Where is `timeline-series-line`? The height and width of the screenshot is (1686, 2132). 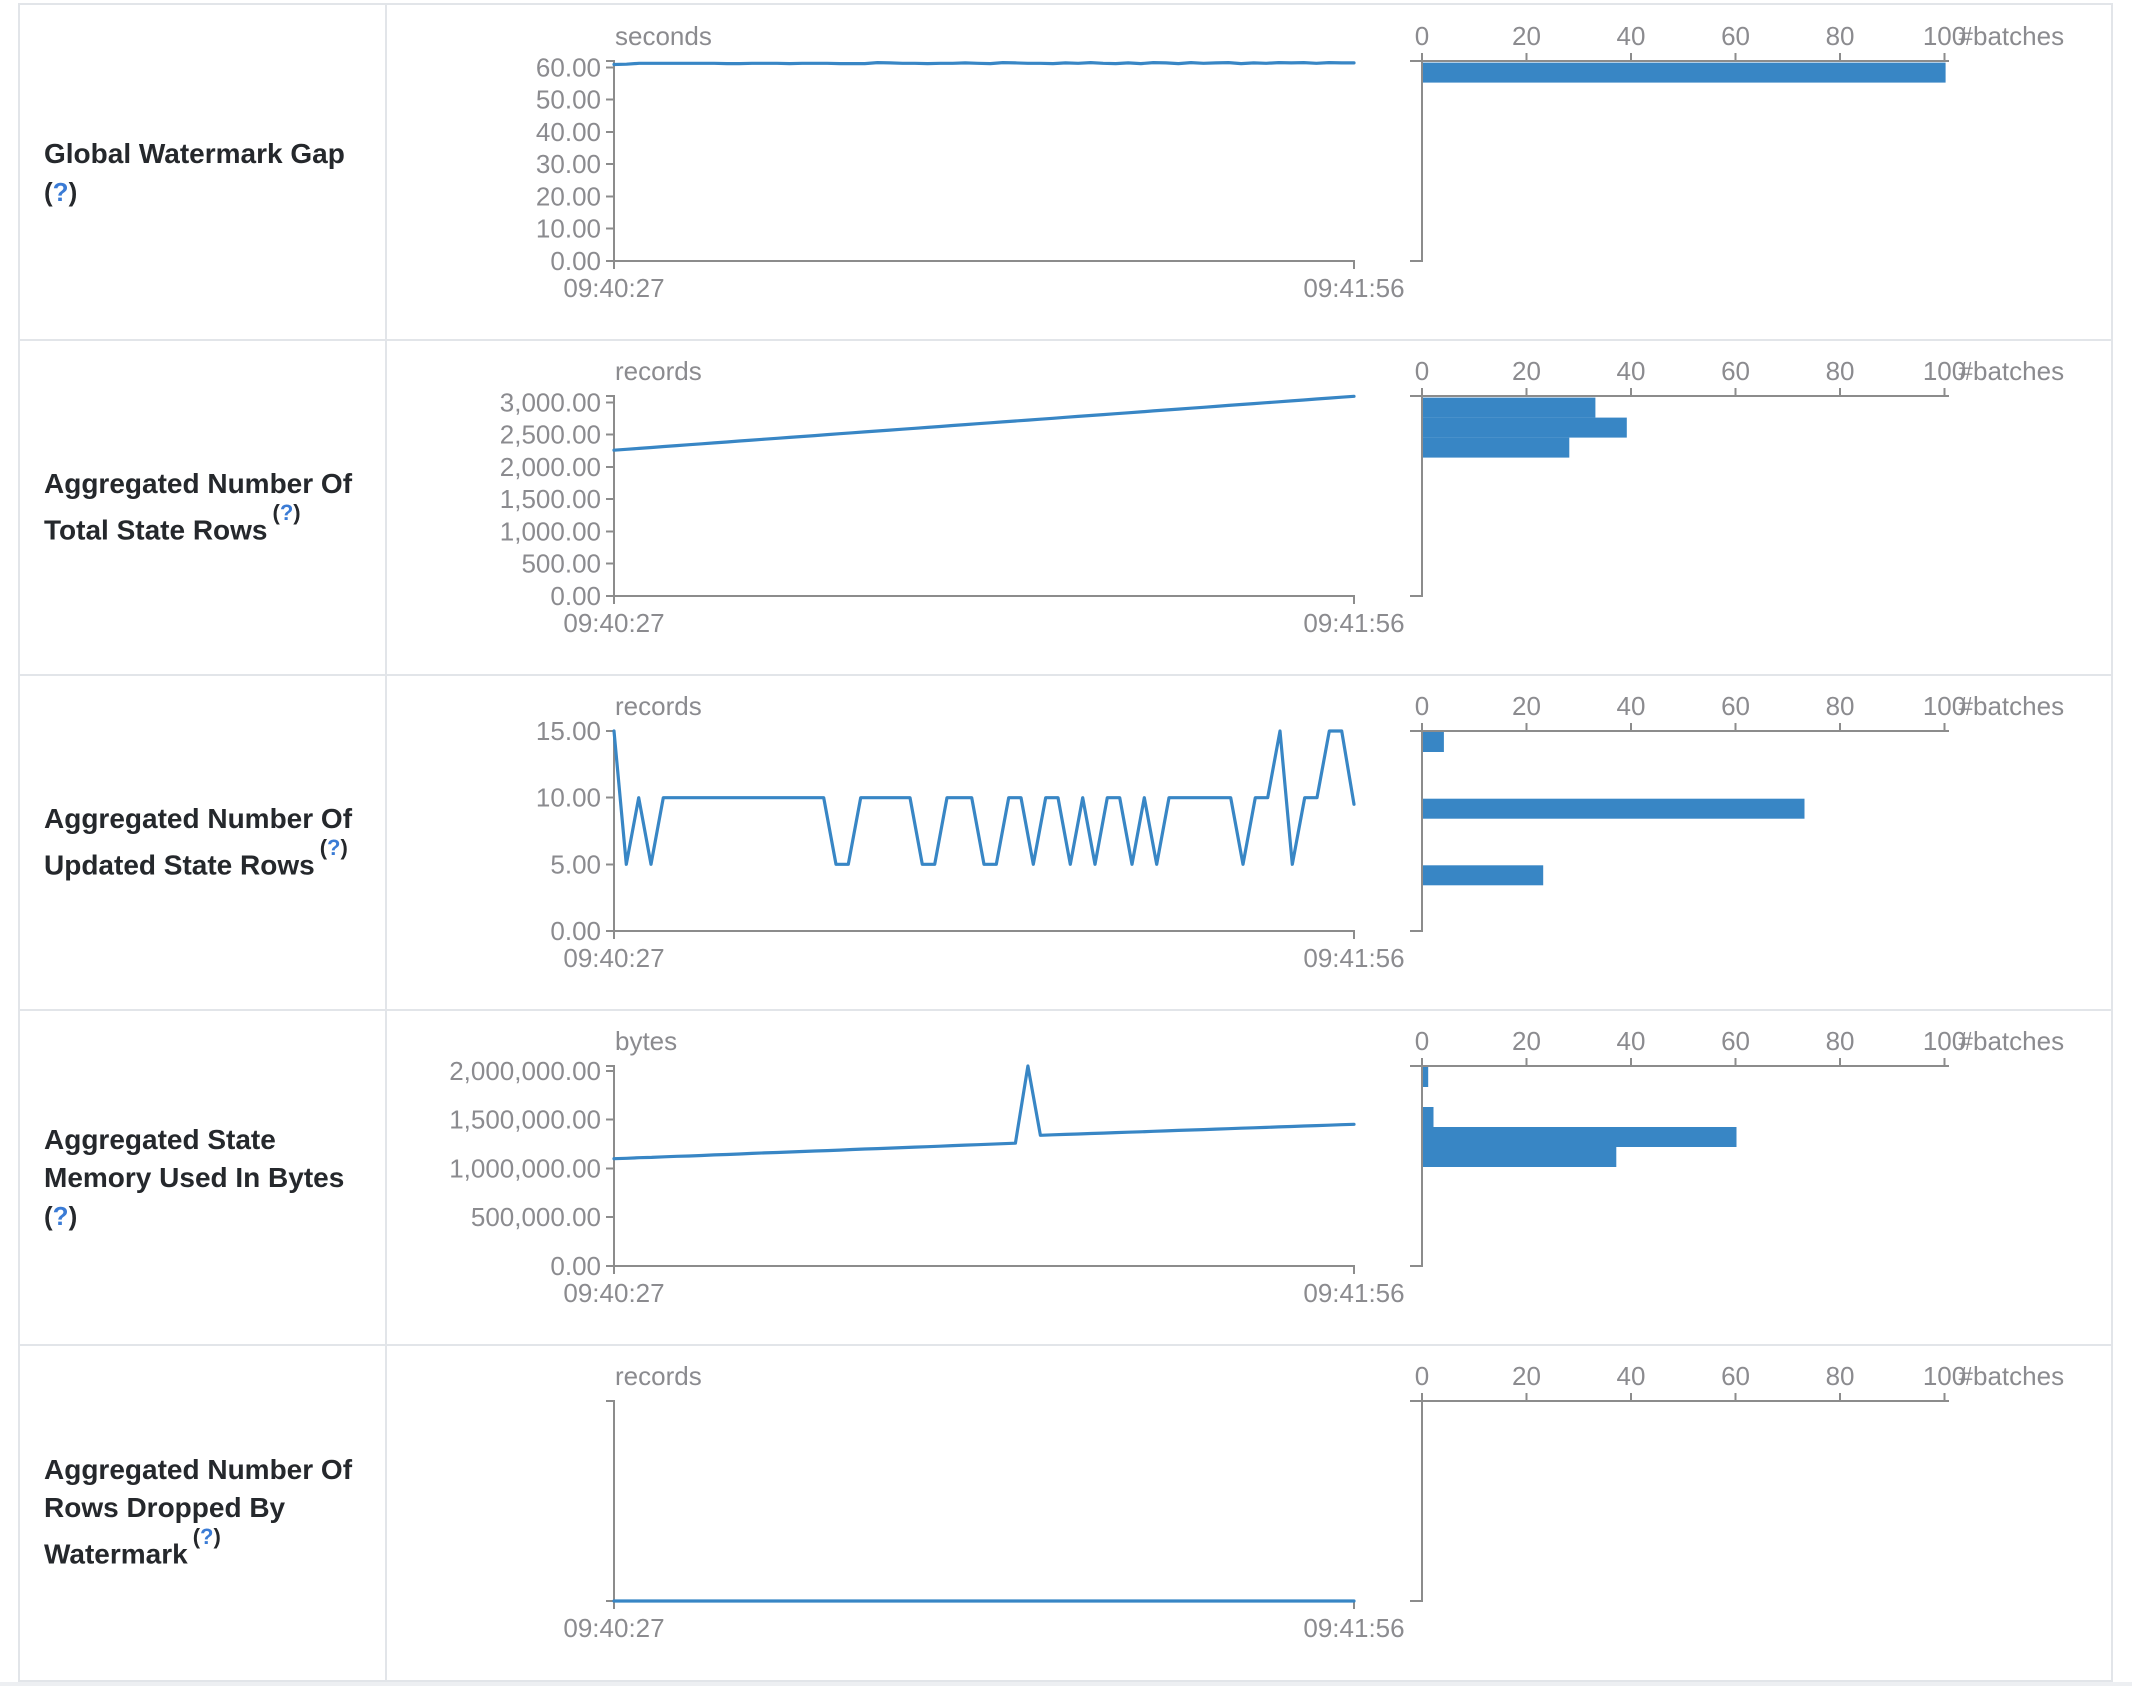 timeline-series-line is located at coordinates (984, 797).